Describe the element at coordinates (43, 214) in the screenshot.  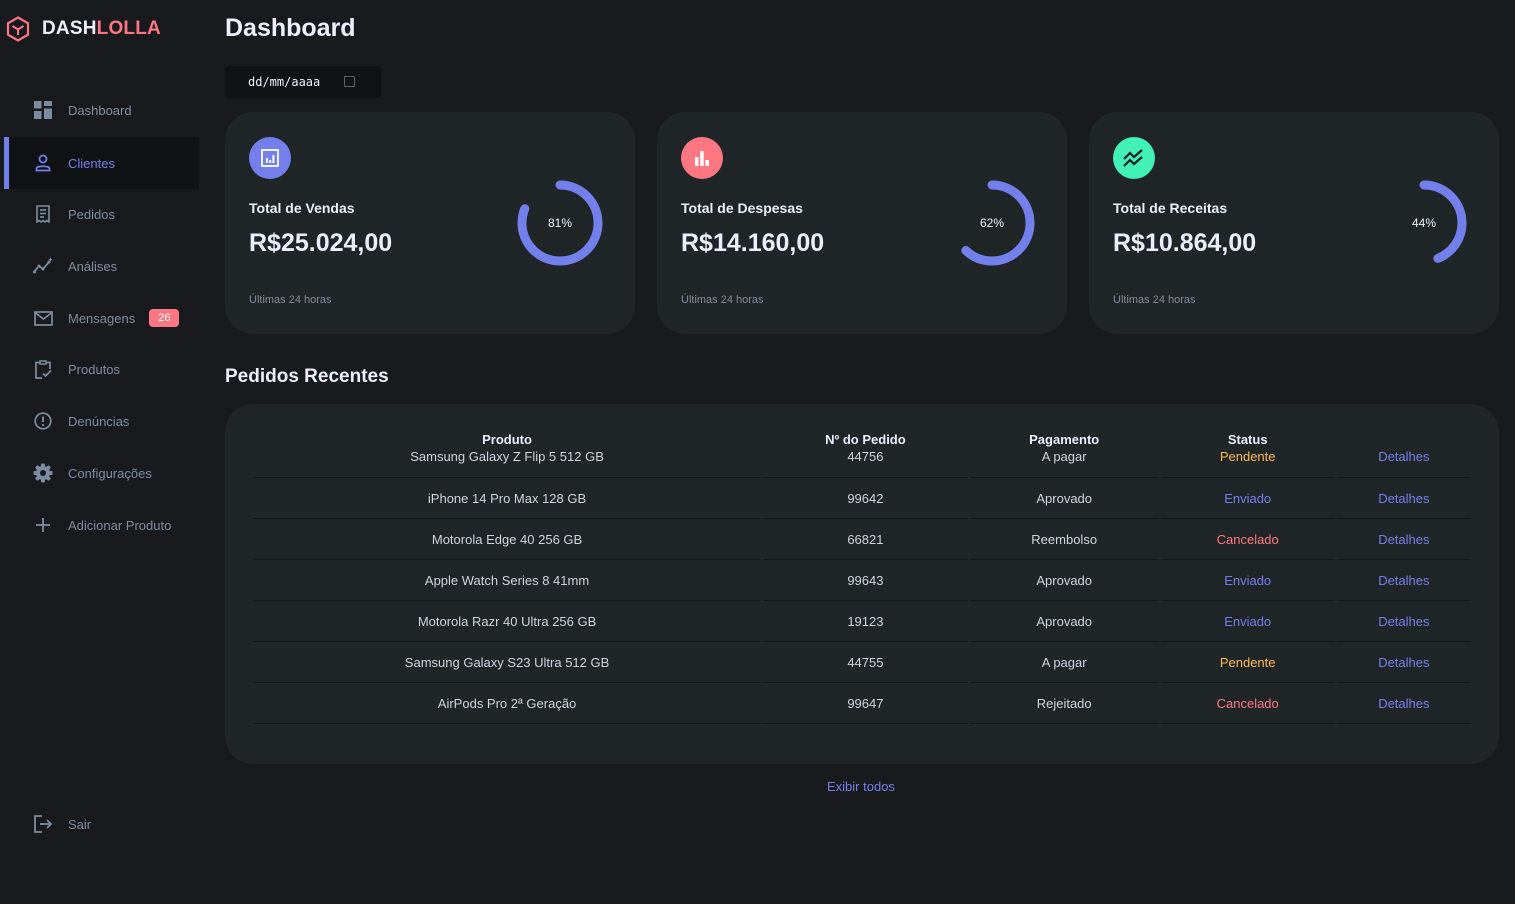
I see `receipt-icon` at that location.